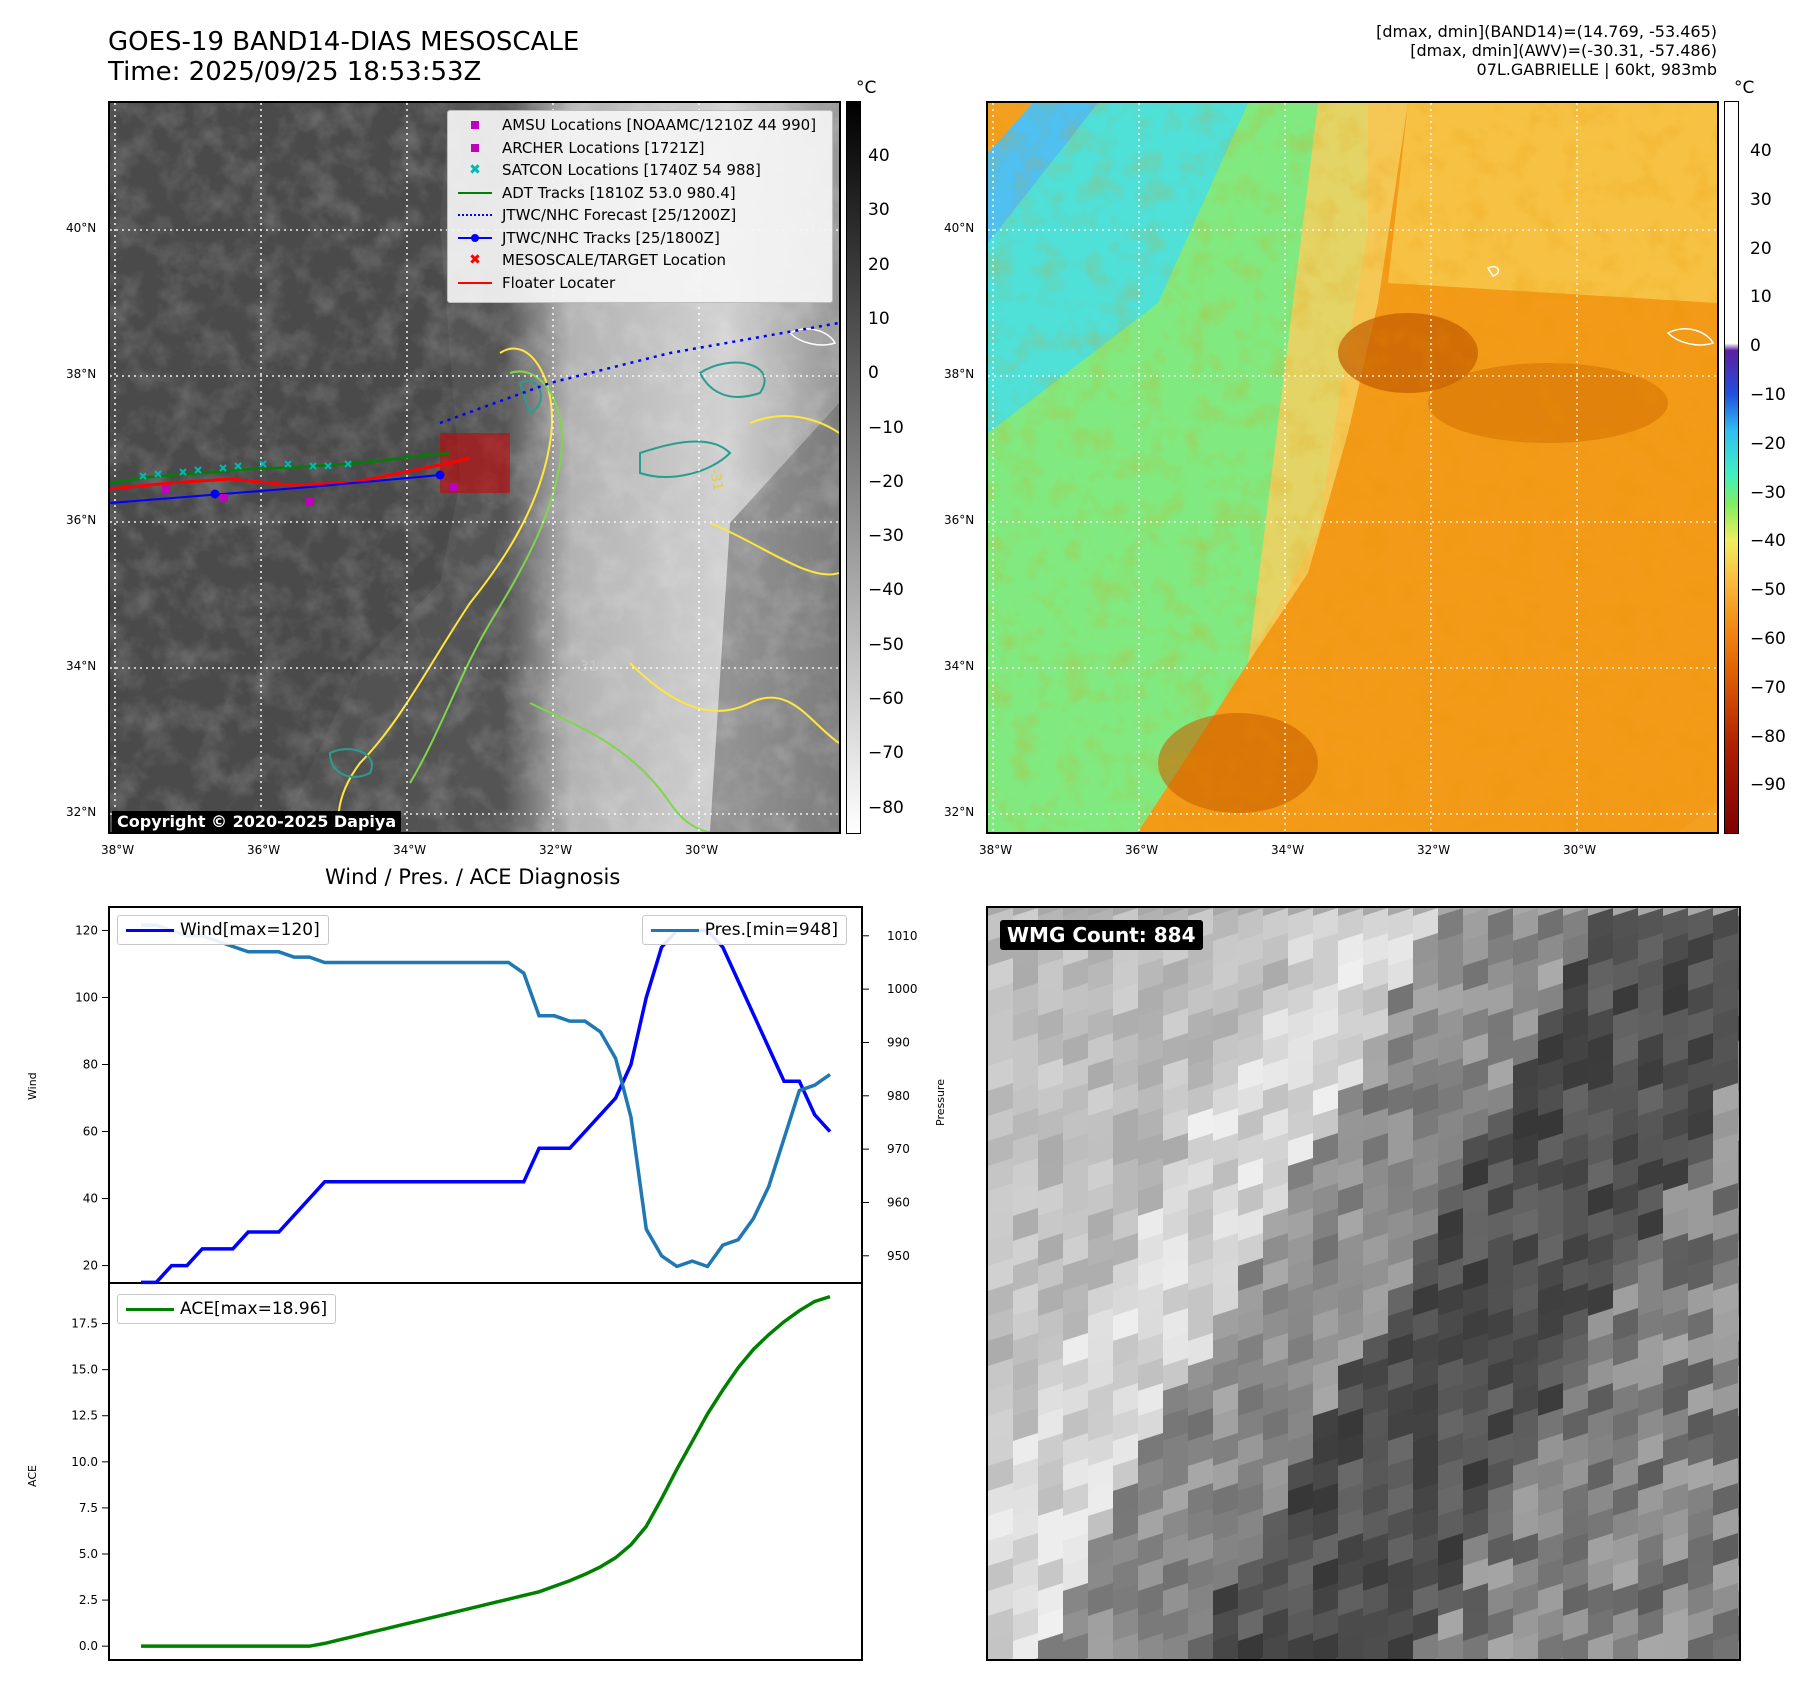  Describe the element at coordinates (1768, 639) in the screenshot. I see `colorbar-tick-label: −60` at that location.